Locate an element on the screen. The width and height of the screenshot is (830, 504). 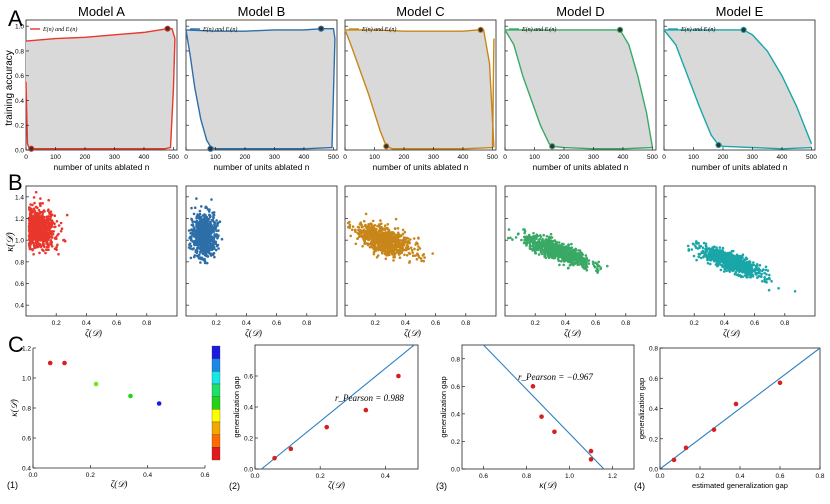
x-tick-label: 0.0 is located at coordinates (32, 475).